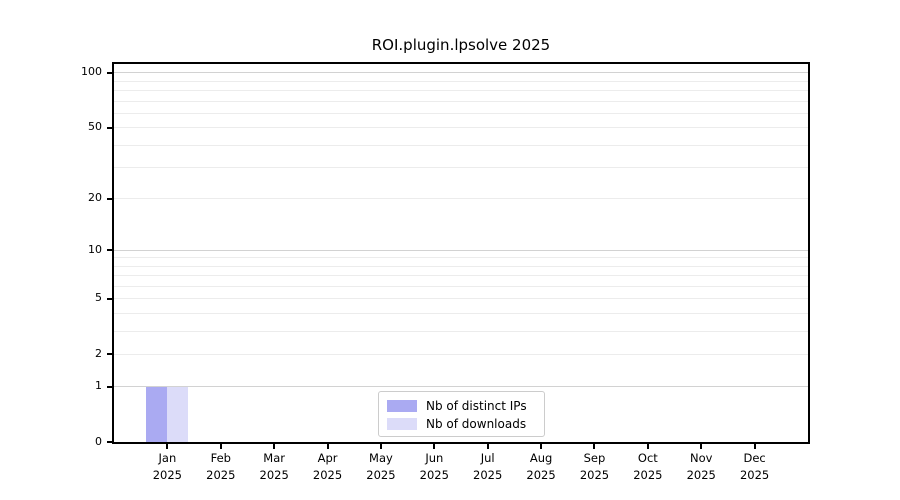 This screenshot has height=500, width=900. I want to click on y-tick-label: 1, so click(98, 386).